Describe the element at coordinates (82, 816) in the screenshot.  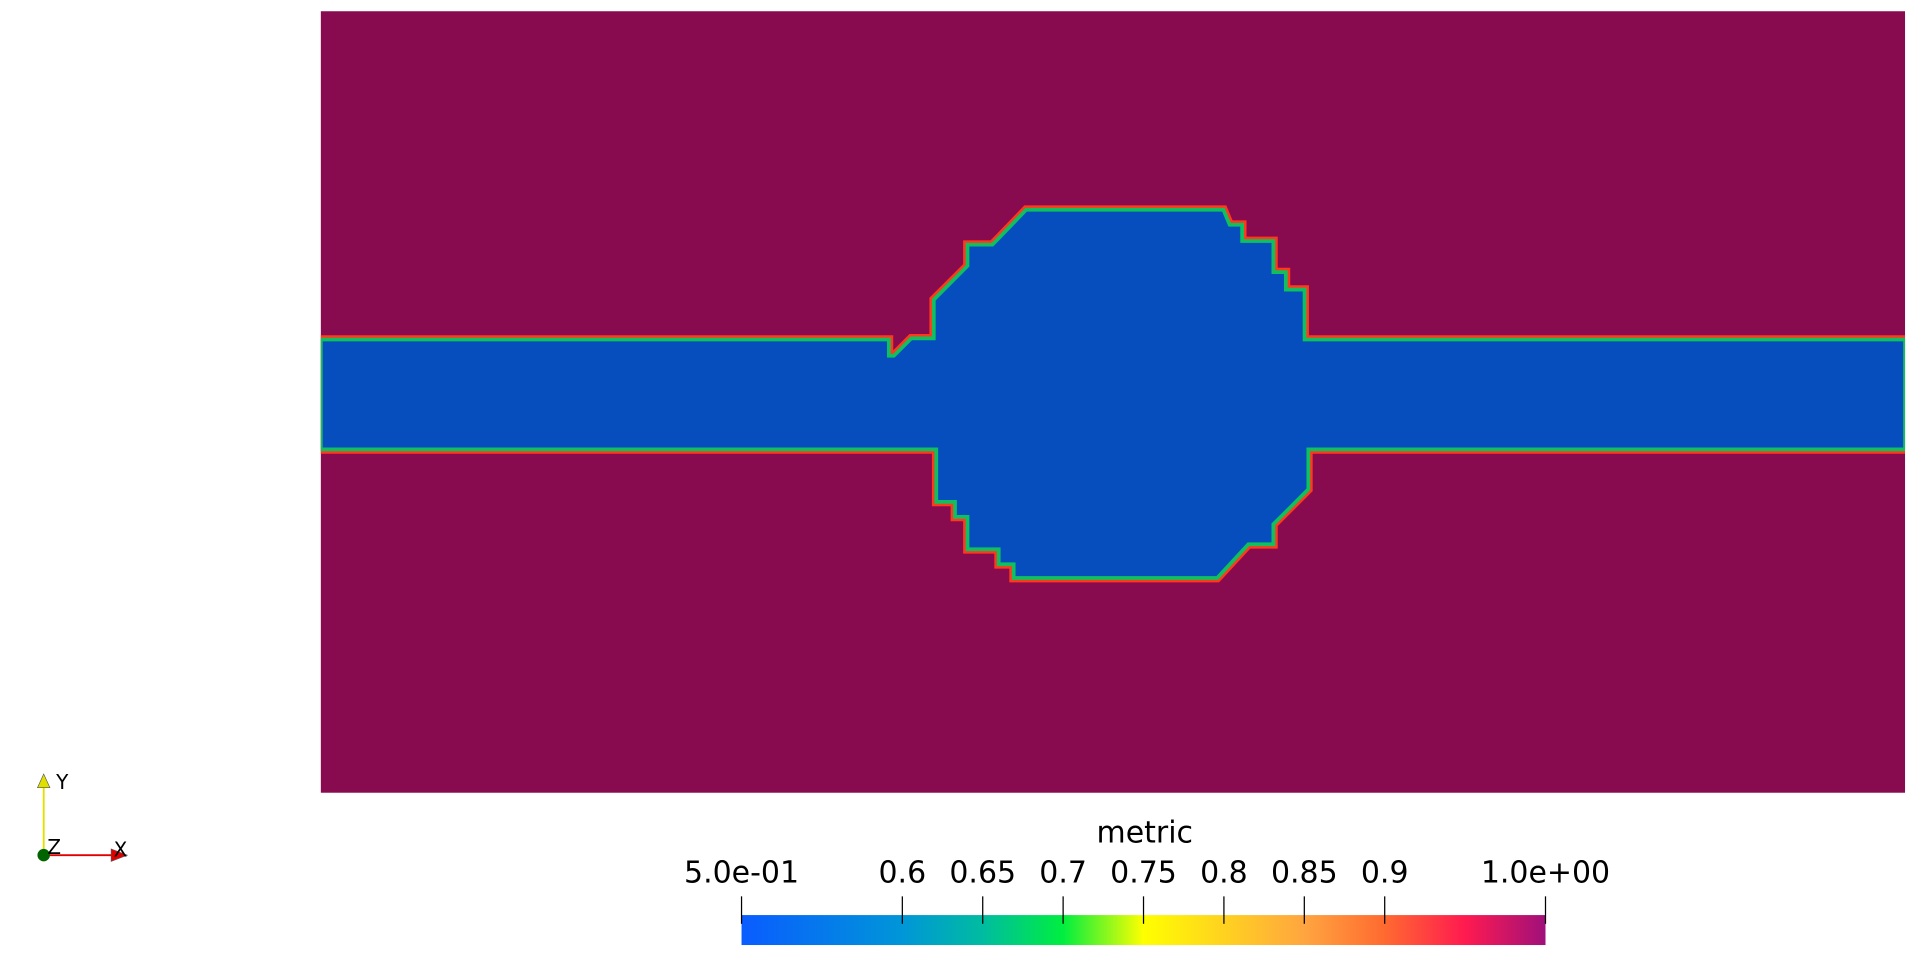
I see `axes-triad: Y Z X` at that location.